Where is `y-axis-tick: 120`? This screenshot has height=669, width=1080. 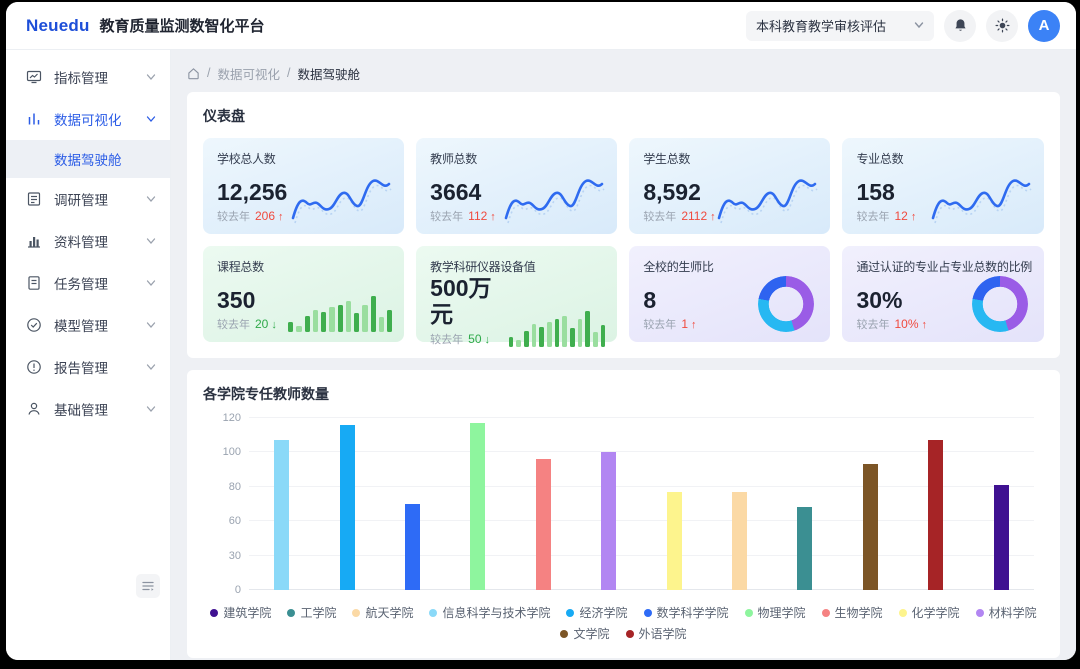 y-axis-tick: 120 is located at coordinates (231, 418).